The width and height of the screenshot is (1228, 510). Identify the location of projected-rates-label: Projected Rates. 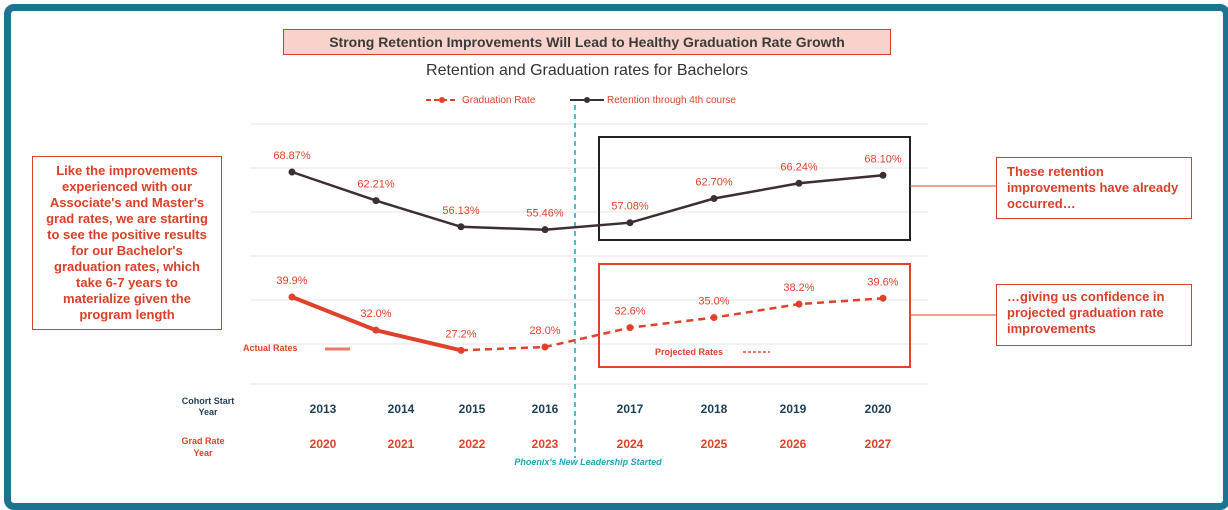
(689, 352).